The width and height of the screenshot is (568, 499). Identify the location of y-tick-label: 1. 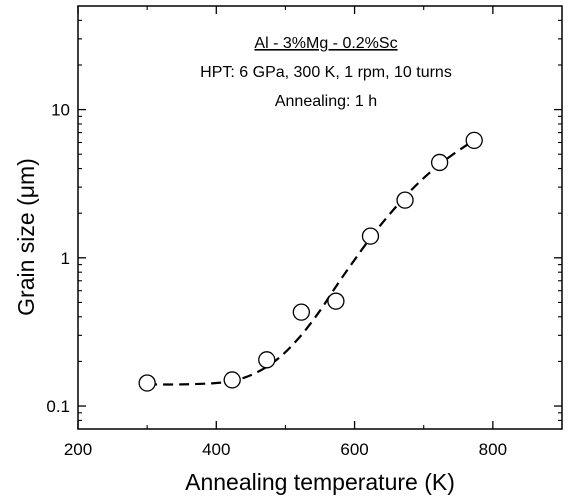
(65, 258).